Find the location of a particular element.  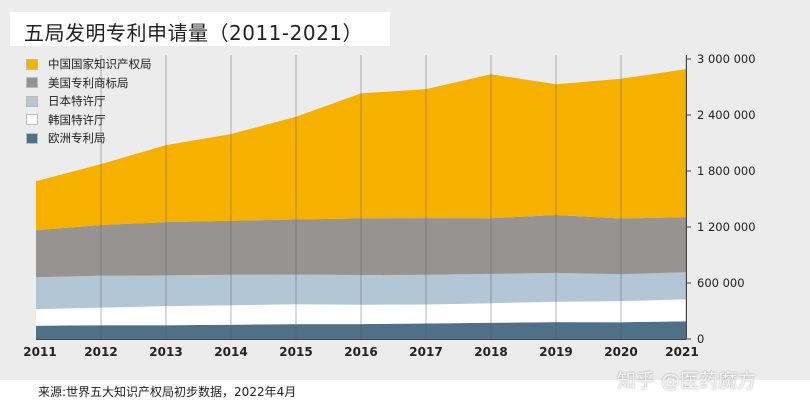

legend-item: 韩国特许厅 is located at coordinates (66, 120).